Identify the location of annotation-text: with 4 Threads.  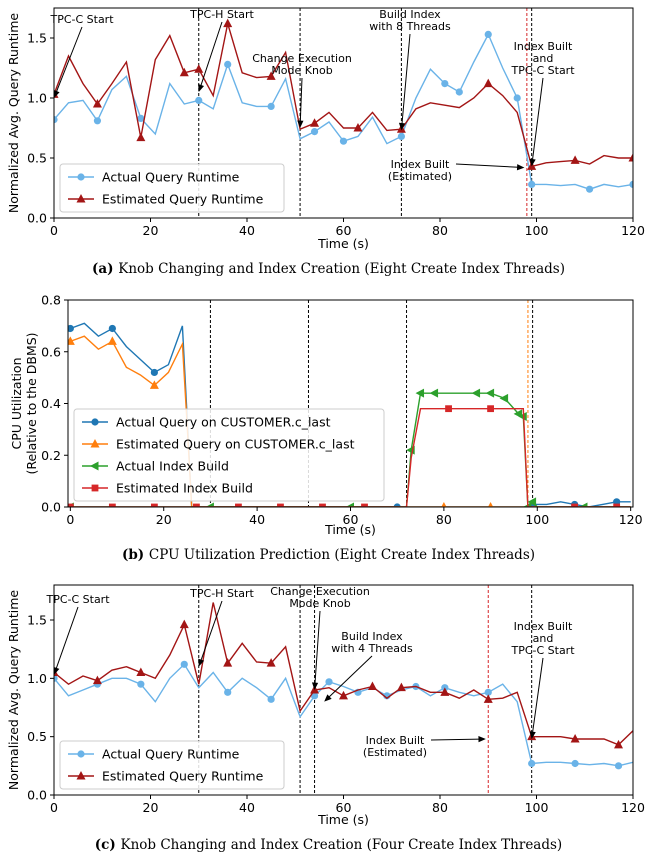
(372, 648).